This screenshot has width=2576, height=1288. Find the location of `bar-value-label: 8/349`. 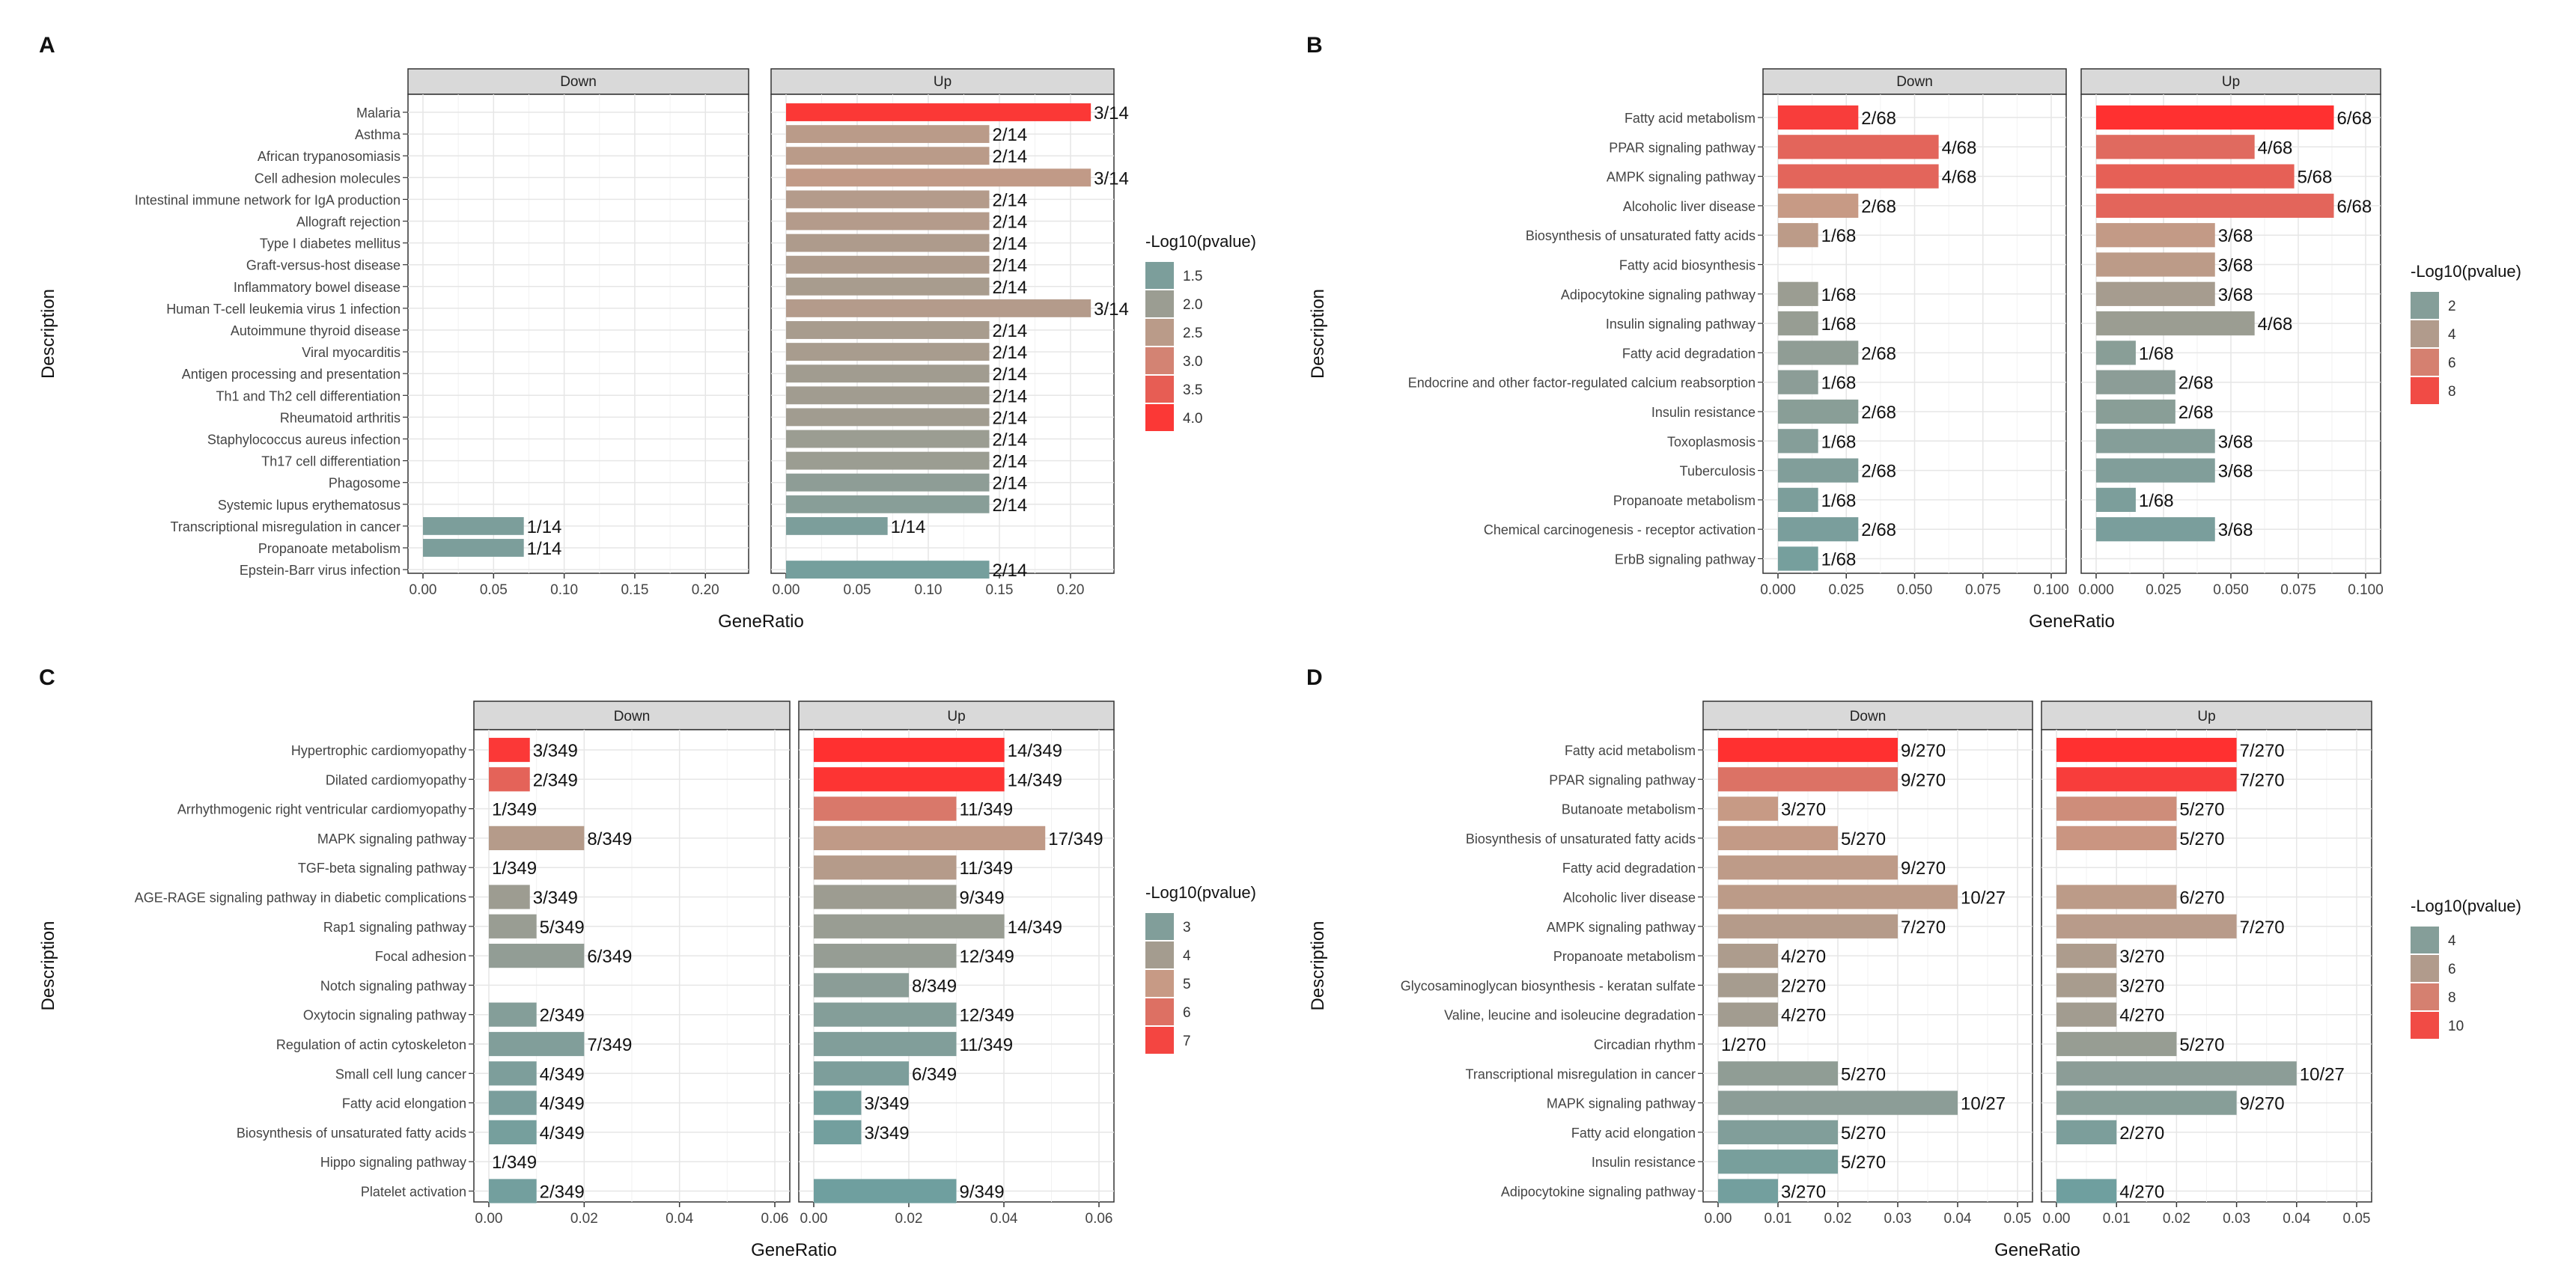

bar-value-label: 8/349 is located at coordinates (934, 986).